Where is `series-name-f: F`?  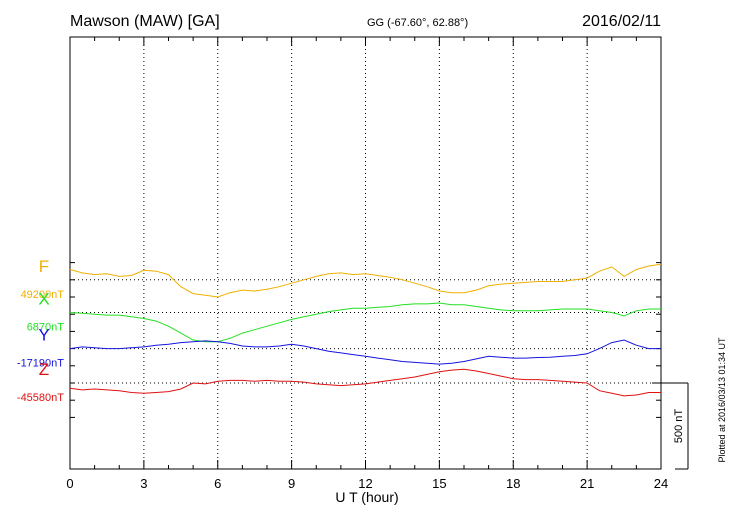
series-name-f: F is located at coordinates (44, 266).